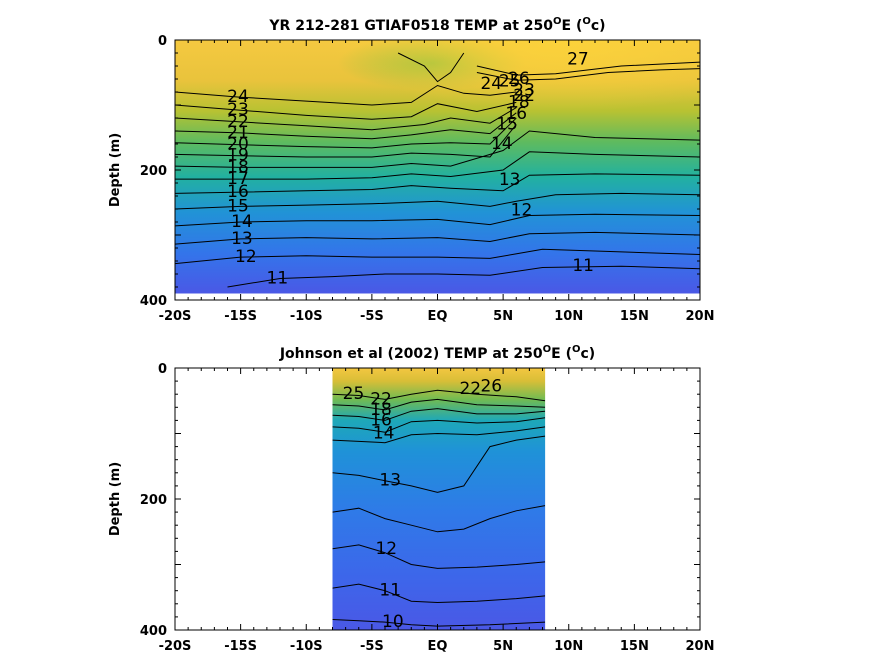  What do you see at coordinates (238, 179) in the screenshot?
I see `contour-label: 17` at bounding box center [238, 179].